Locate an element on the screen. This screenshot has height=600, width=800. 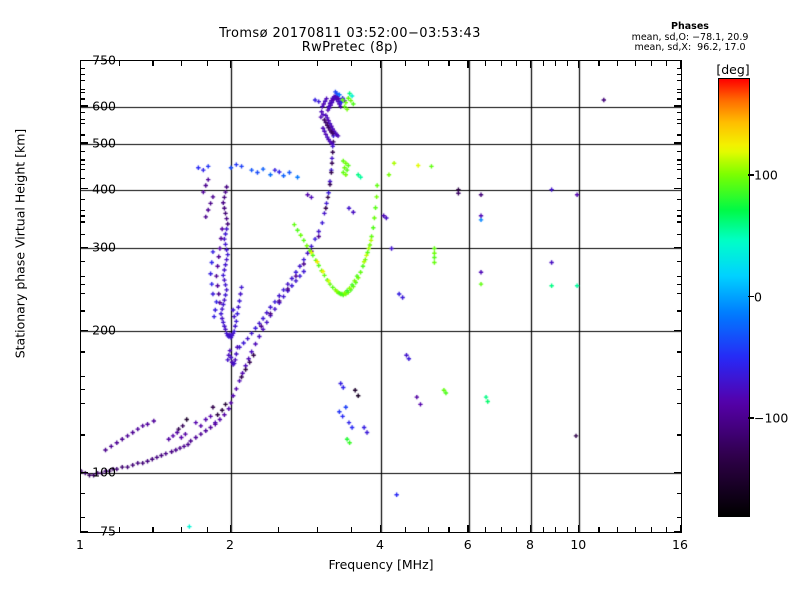
x-tick-label: 16 is located at coordinates (680, 544).